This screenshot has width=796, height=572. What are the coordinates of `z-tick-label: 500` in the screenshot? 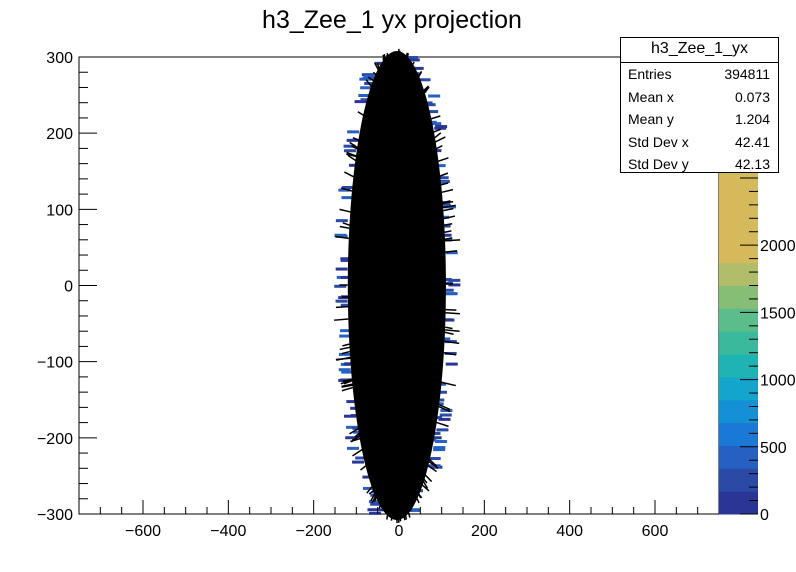 It's located at (773, 448).